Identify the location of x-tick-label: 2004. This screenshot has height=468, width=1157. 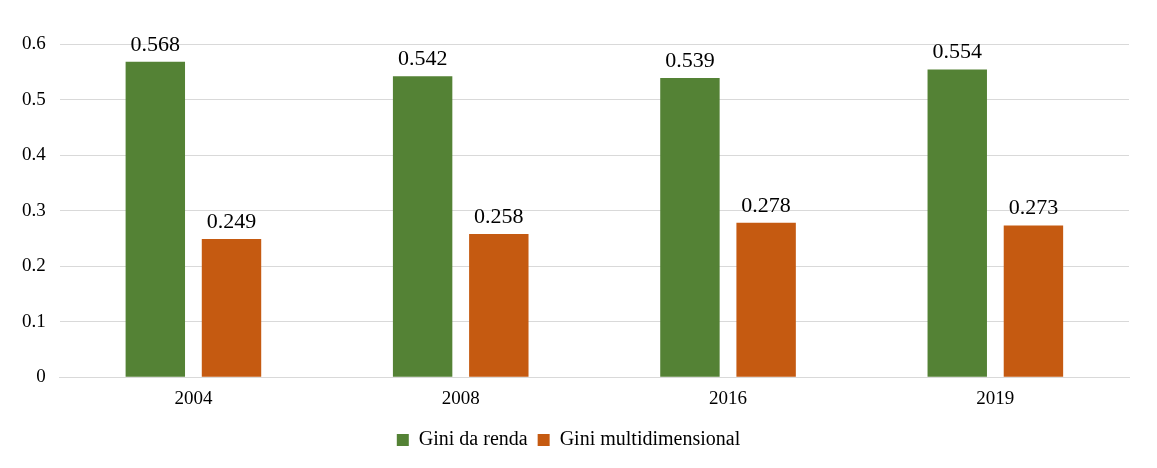
(193, 397).